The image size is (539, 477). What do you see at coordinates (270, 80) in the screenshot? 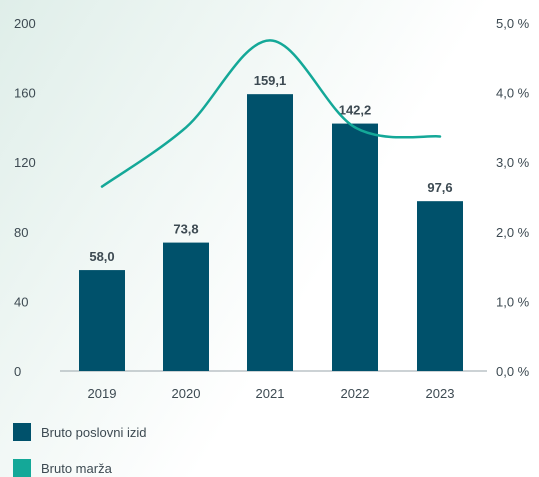
I see `bar-label-2021: 159,1` at bounding box center [270, 80].